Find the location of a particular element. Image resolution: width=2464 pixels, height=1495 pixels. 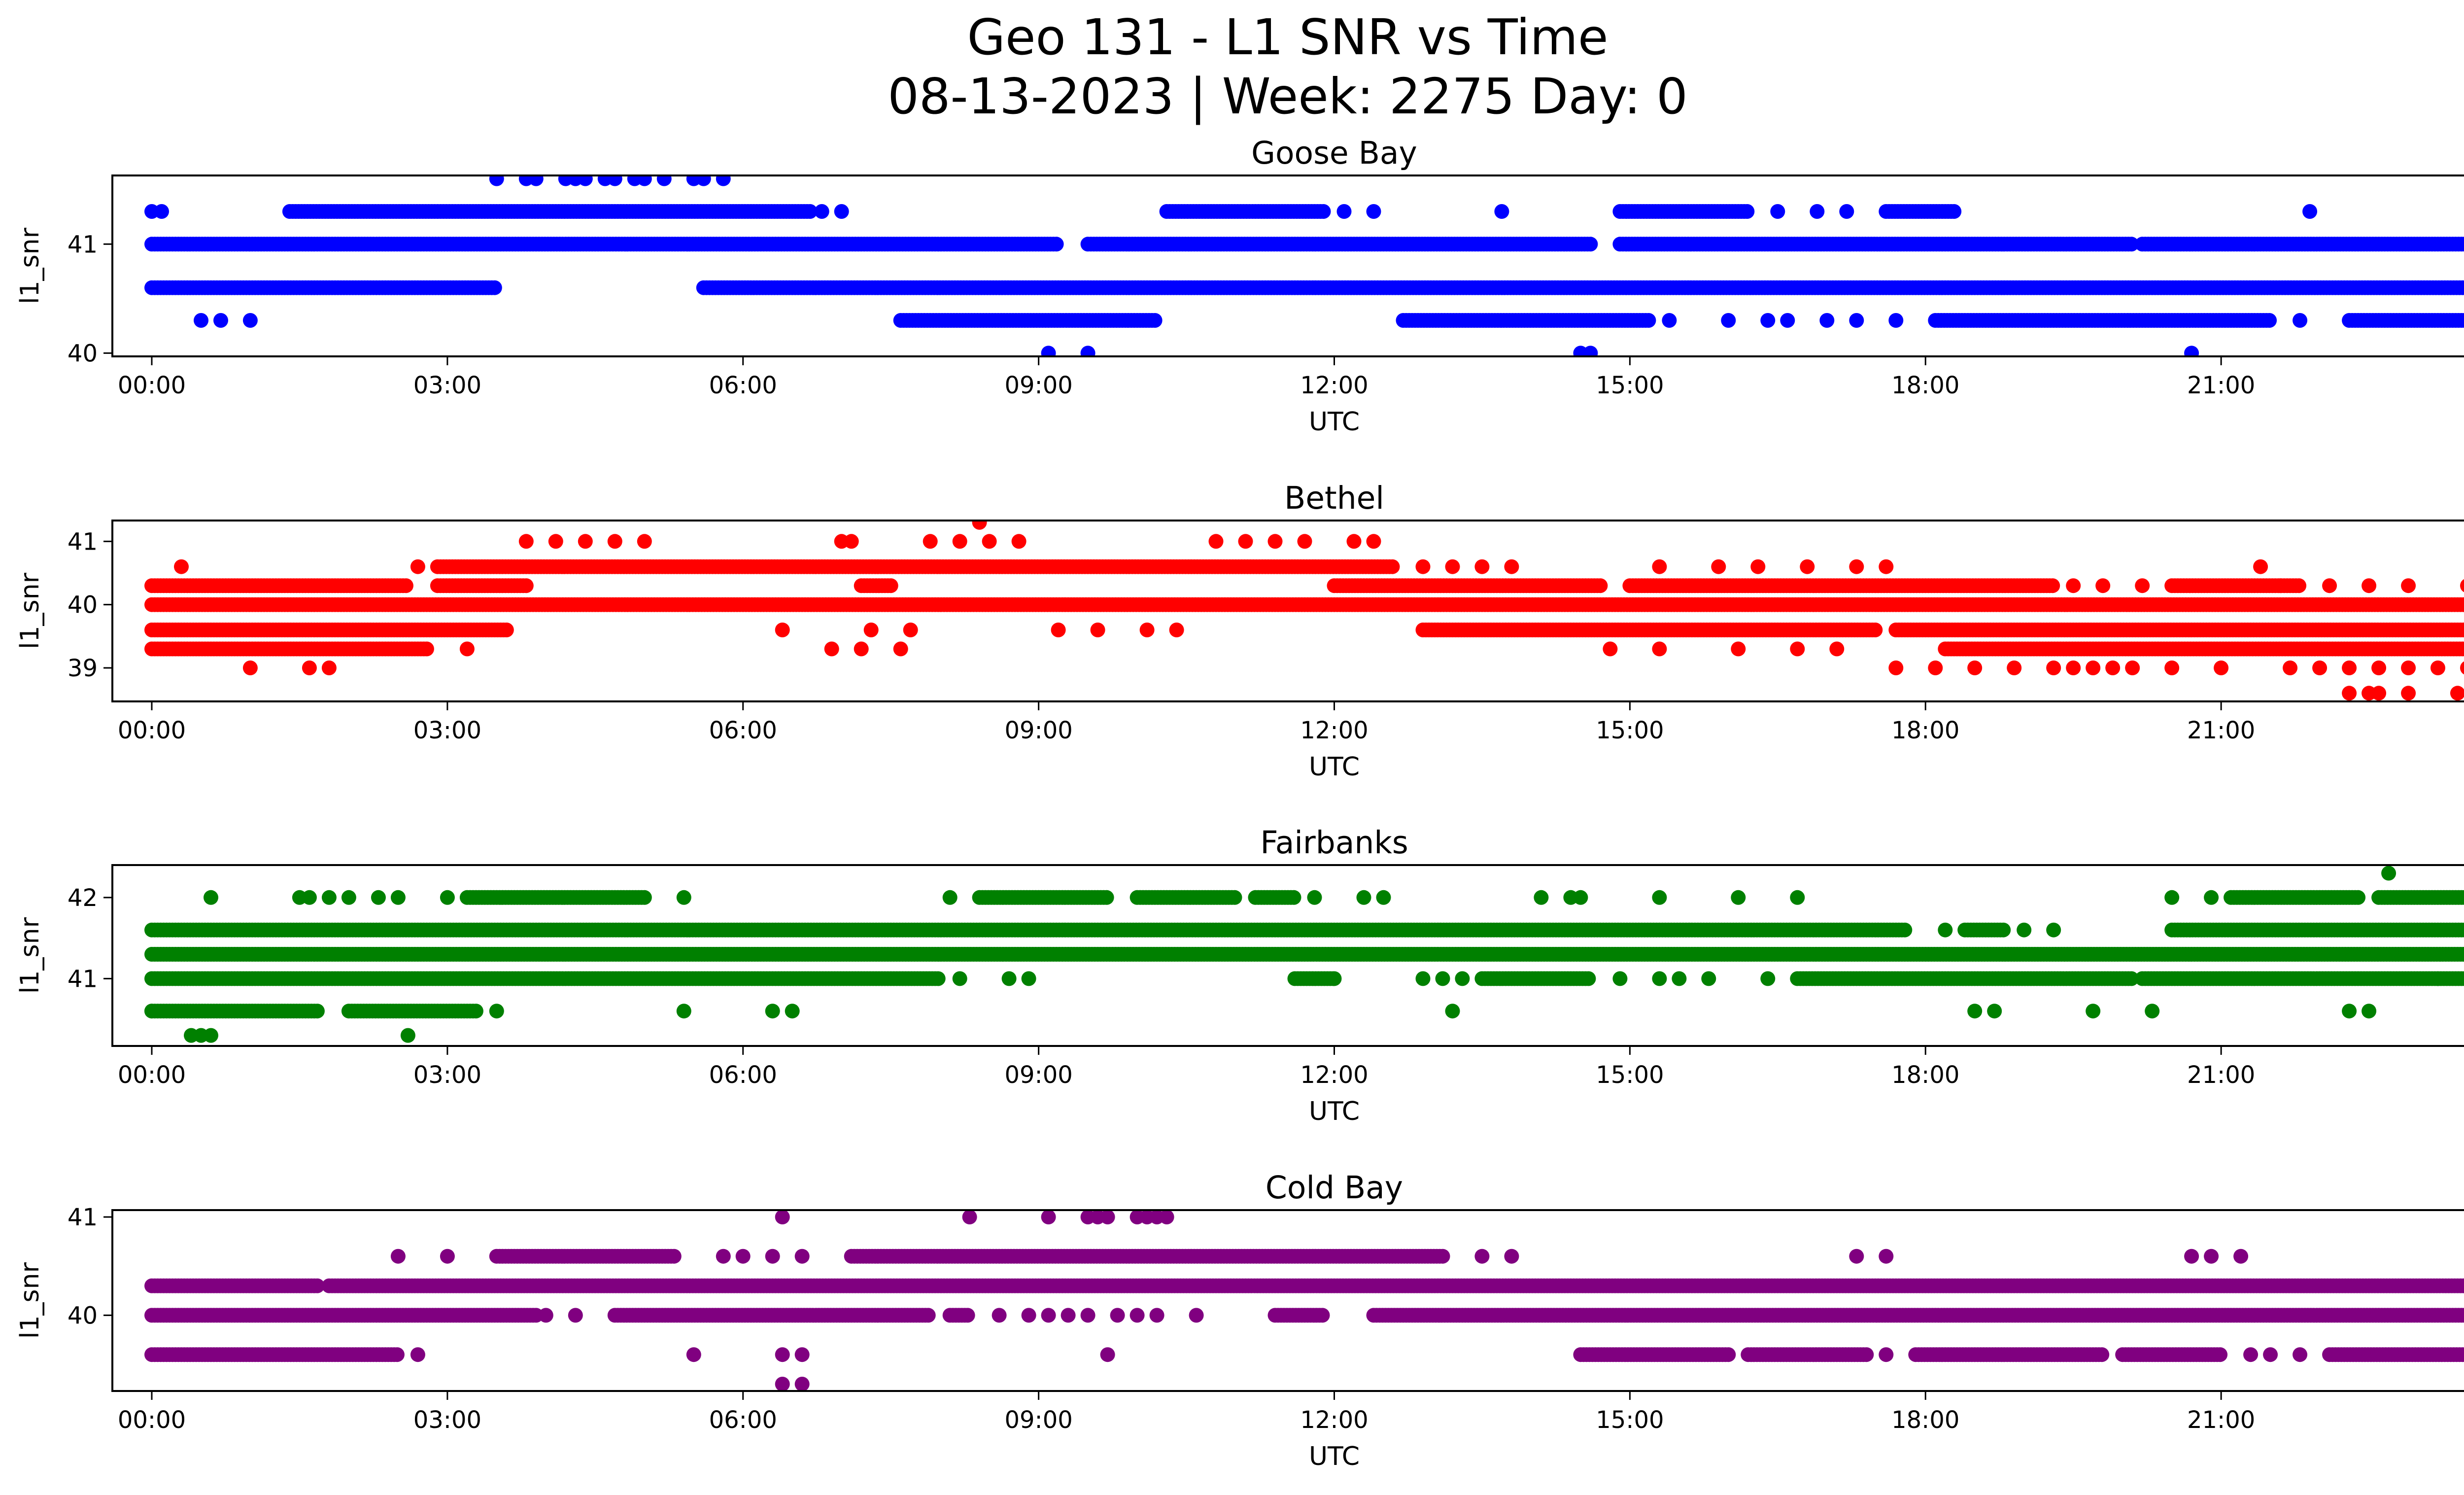

y-tick-label: 39 is located at coordinates (83, 668).